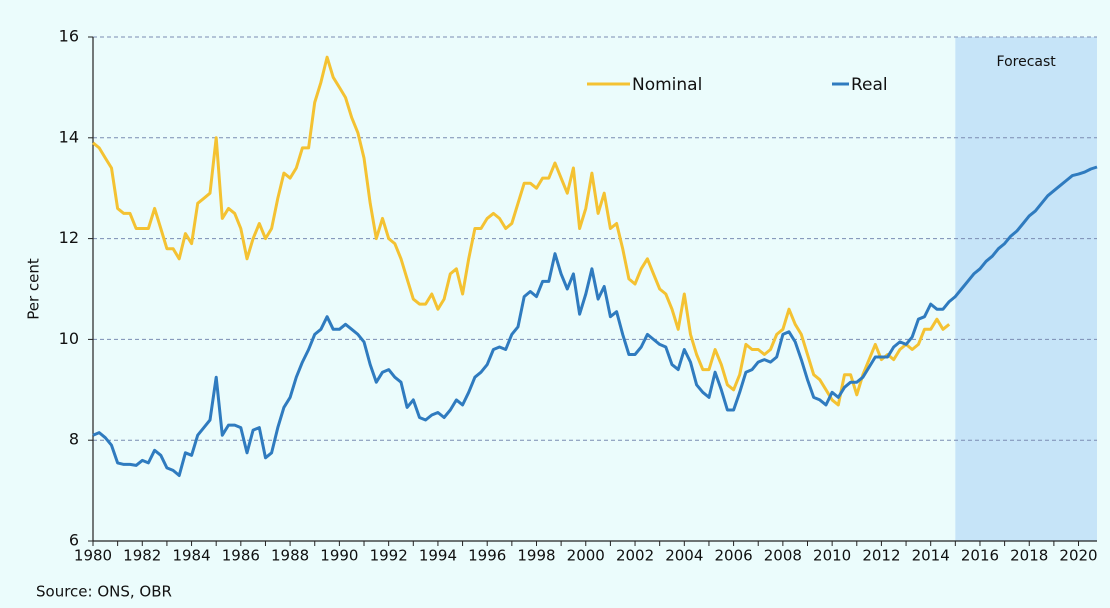 This screenshot has width=1110, height=608. What do you see at coordinates (438, 556) in the screenshot?
I see `x-tick-label: 1994` at bounding box center [438, 556].